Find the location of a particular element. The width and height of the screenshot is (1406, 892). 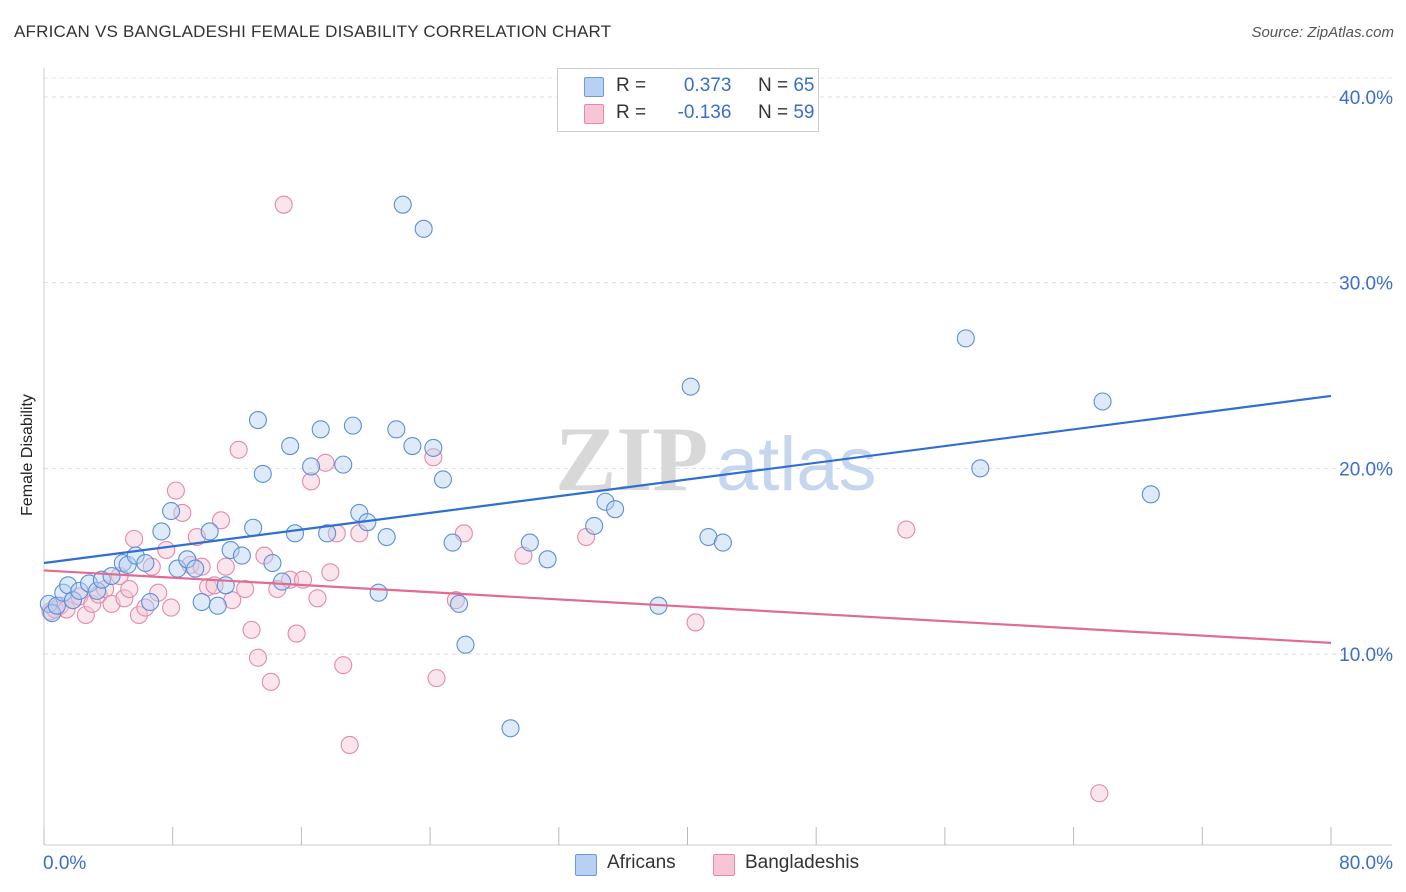

africans-swatch is located at coordinates (594, 87).